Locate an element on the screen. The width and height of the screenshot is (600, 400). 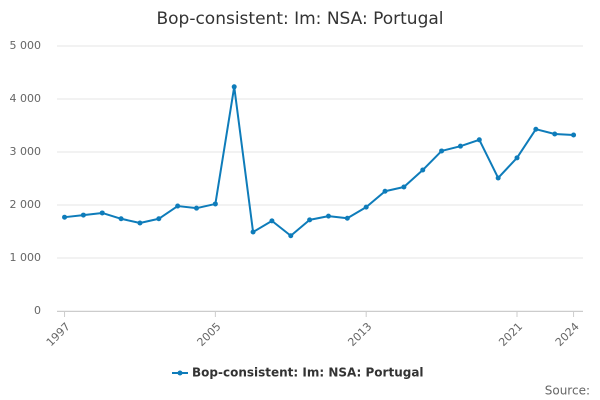
y-tick-label: 3 000 is located at coordinates (26, 151).